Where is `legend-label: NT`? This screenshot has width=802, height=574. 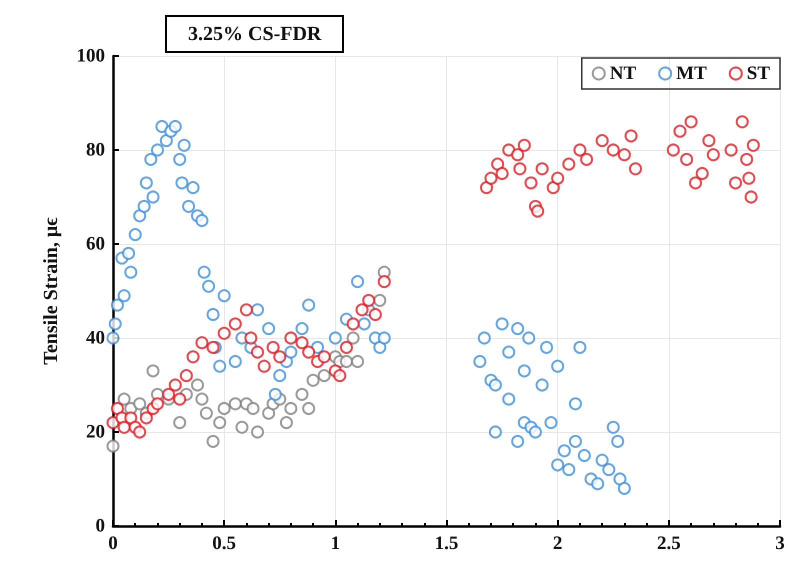 legend-label: NT is located at coordinates (623, 73).